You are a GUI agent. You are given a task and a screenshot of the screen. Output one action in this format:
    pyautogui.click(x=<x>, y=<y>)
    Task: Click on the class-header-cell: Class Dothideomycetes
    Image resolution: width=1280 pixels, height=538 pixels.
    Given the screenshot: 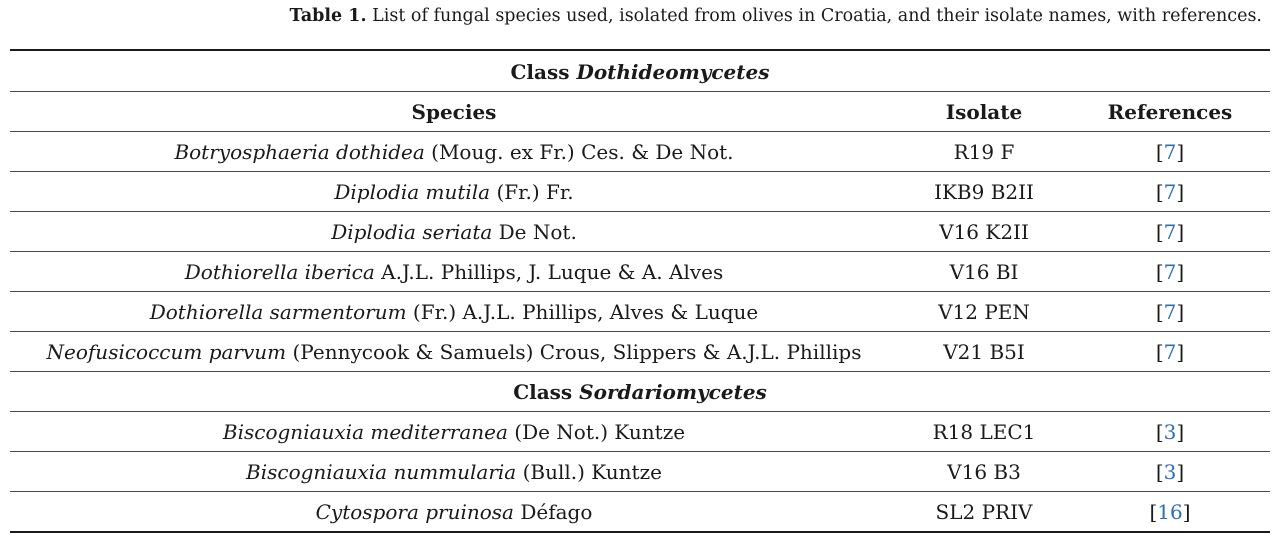 What is the action you would take?
    pyautogui.click(x=640, y=72)
    